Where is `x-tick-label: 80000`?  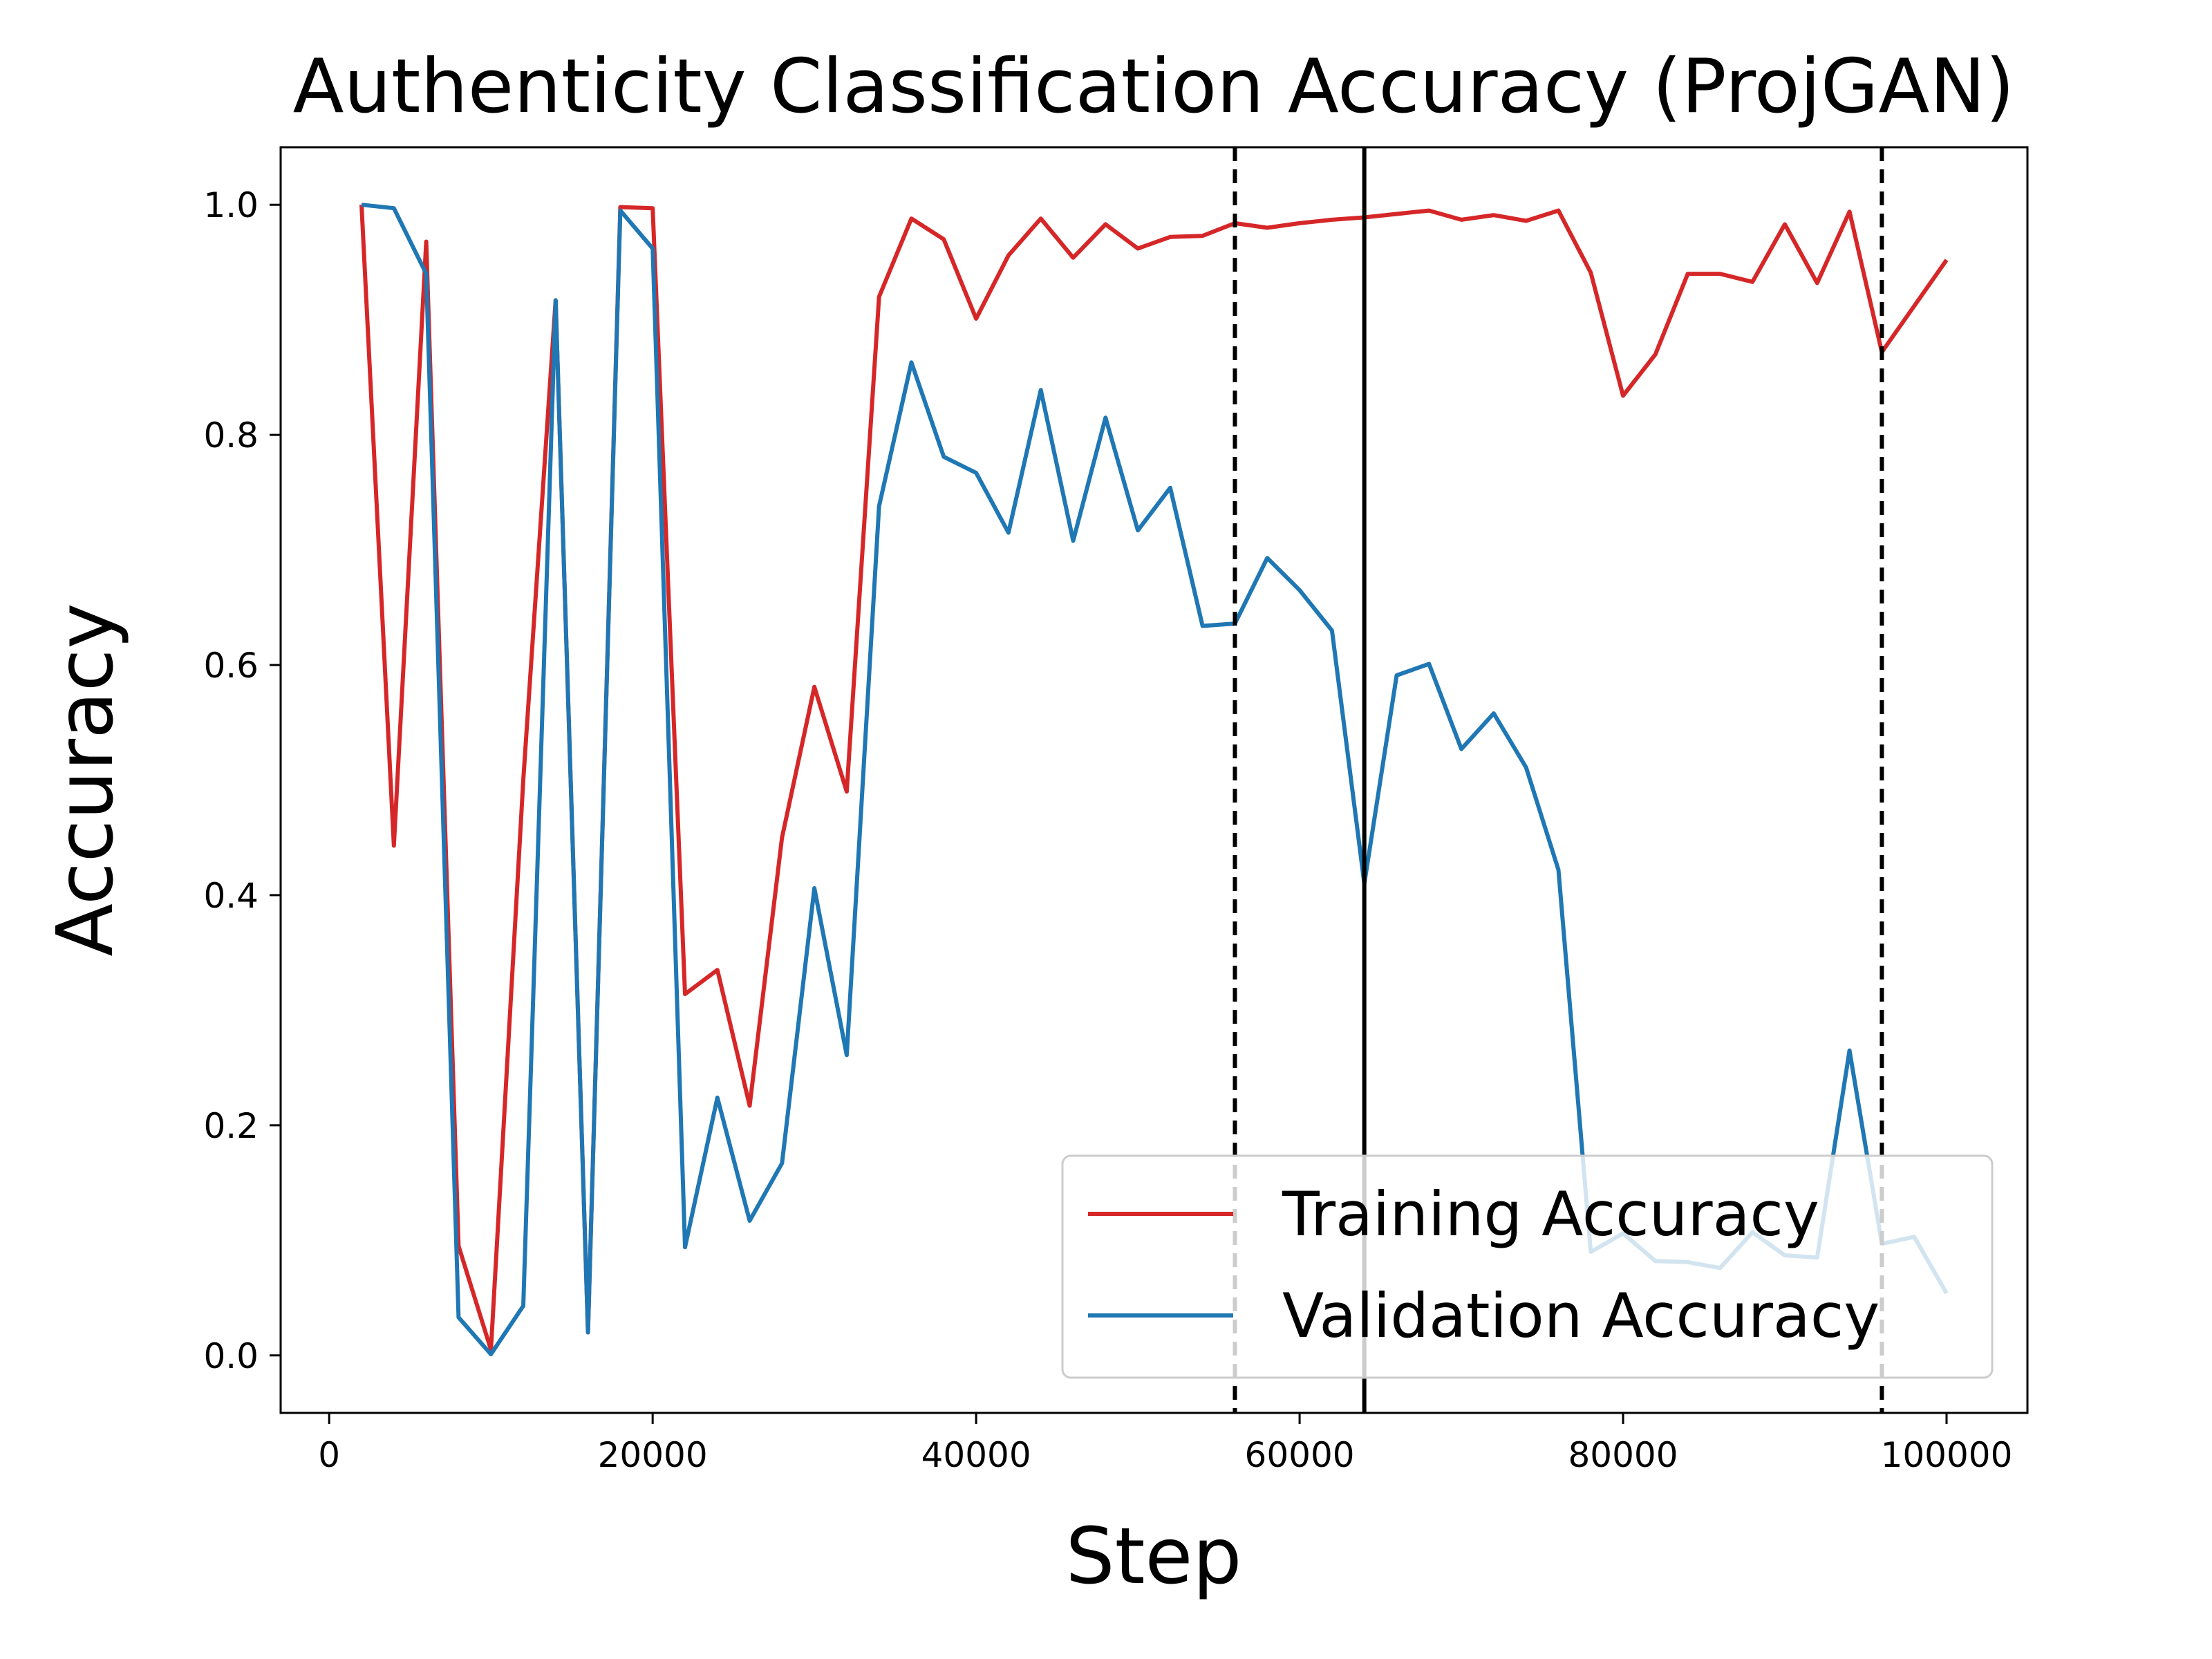
x-tick-label: 80000 is located at coordinates (1623, 1455).